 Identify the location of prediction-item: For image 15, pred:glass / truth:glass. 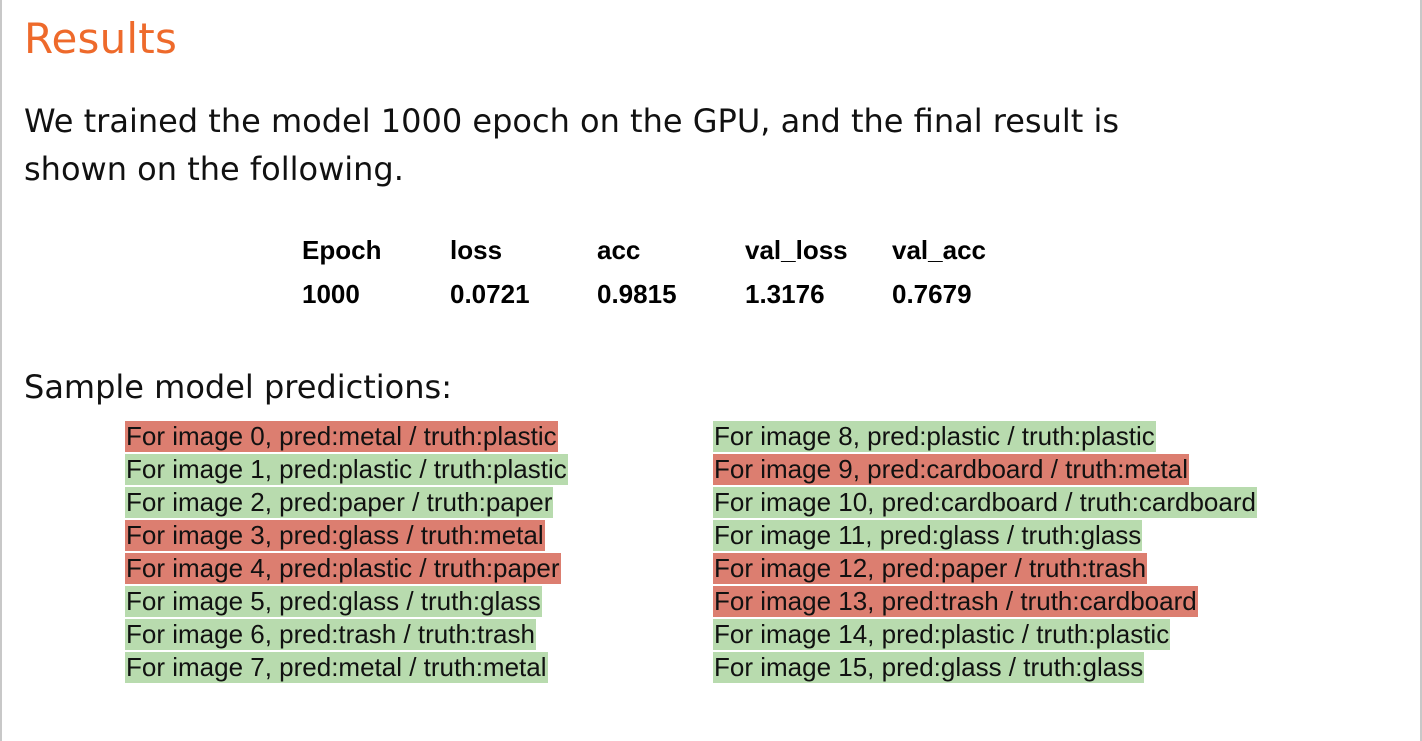
(985, 667).